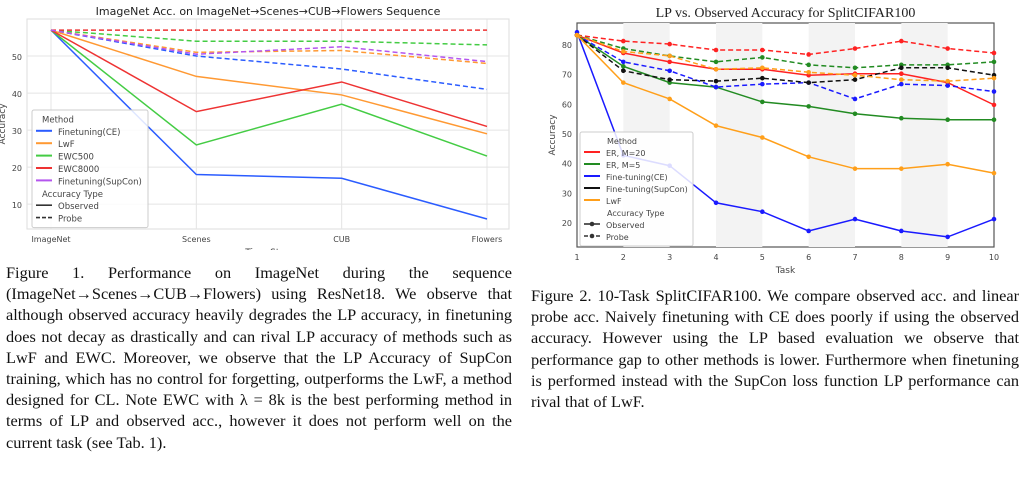  What do you see at coordinates (567, 193) in the screenshot?
I see `y-tick-label: 30` at bounding box center [567, 193].